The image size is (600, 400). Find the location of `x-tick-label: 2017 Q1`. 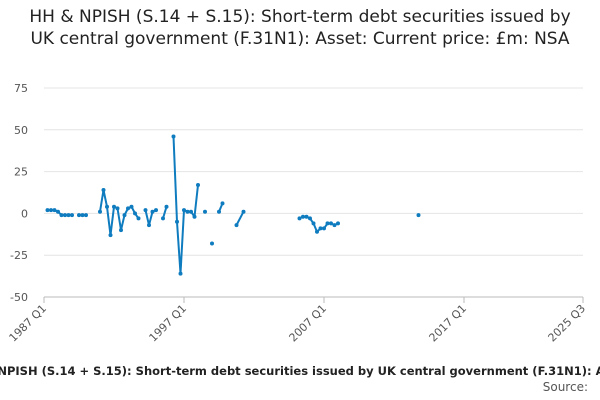

x-tick-label: 2017 Q1 is located at coordinates (448, 323).